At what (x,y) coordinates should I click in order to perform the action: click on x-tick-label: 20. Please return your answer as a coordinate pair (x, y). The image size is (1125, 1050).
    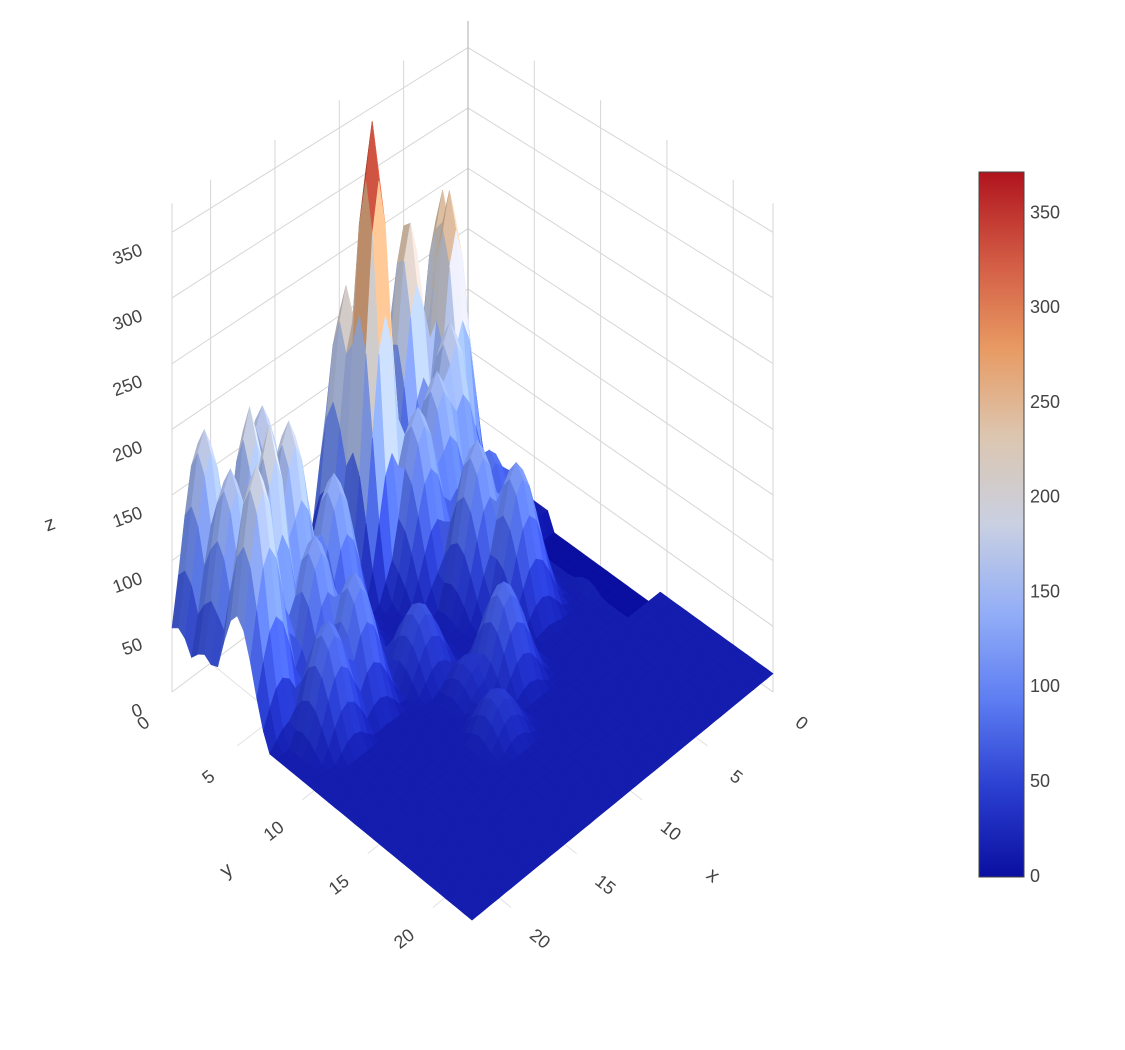
    Looking at the image, I should click on (540, 939).